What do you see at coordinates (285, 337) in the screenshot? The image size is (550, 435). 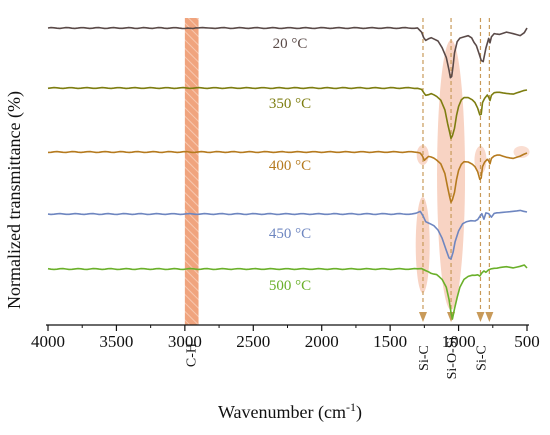 I see `x-axis: 4000 3500 3000 2500 2000 1500 1000 500` at bounding box center [285, 337].